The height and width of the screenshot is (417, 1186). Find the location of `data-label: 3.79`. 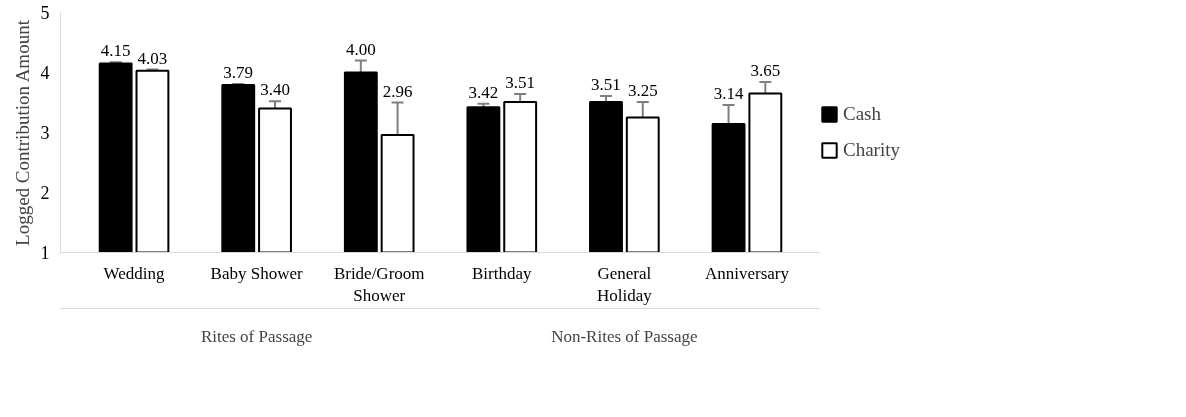

data-label: 3.79 is located at coordinates (238, 72).